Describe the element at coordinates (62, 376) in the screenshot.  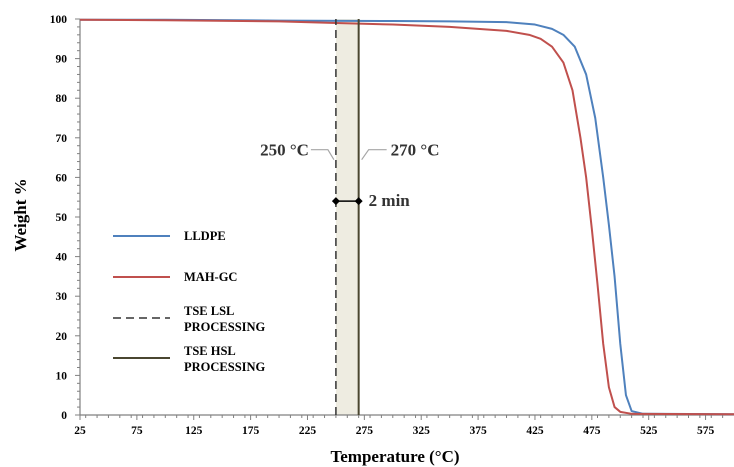
I see `y-tick-label: 10` at that location.